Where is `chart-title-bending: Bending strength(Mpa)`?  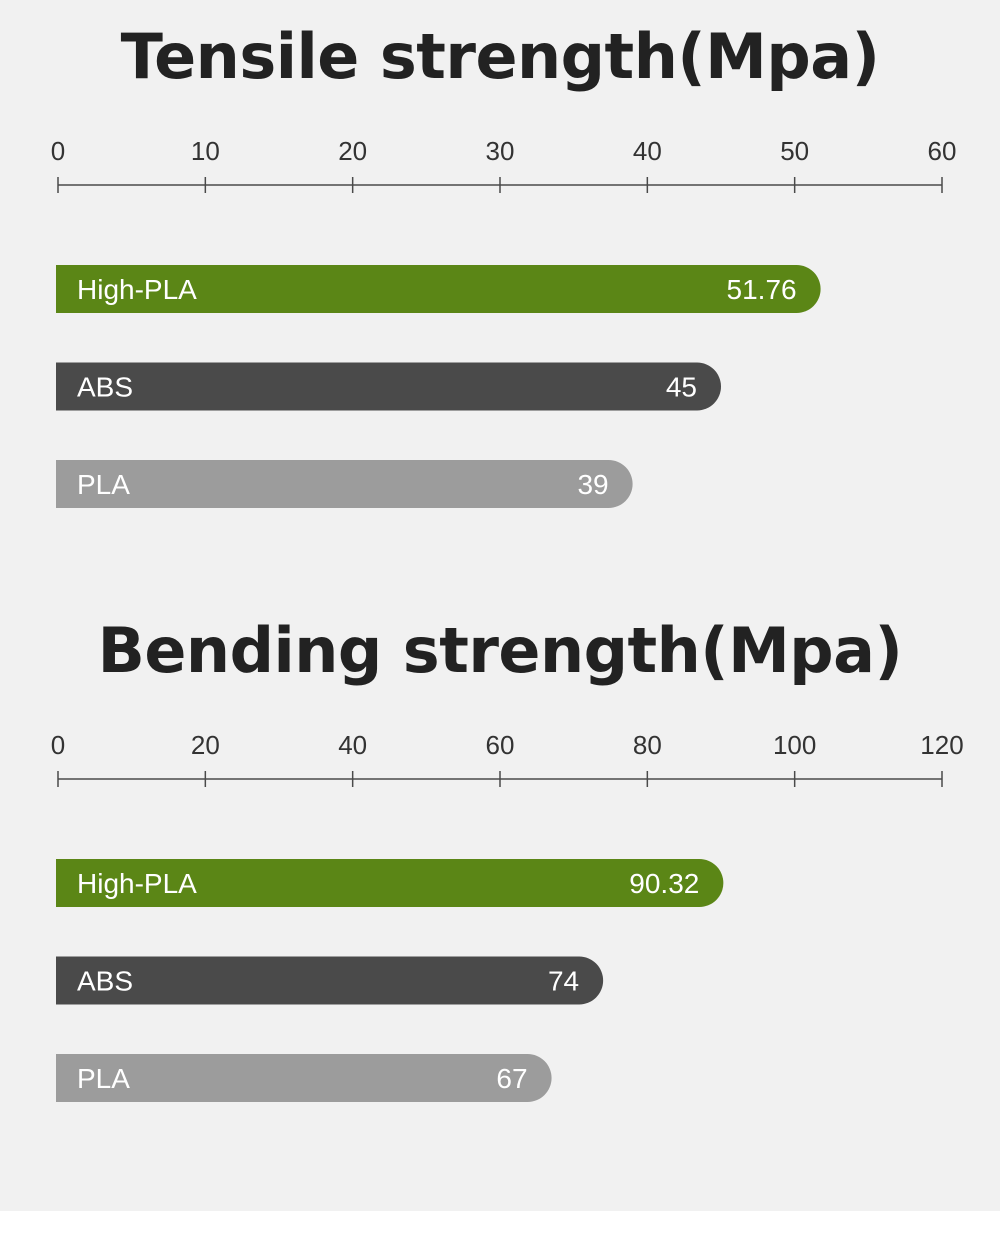
chart-title-bending: Bending strength(Mpa) is located at coordinates (500, 650).